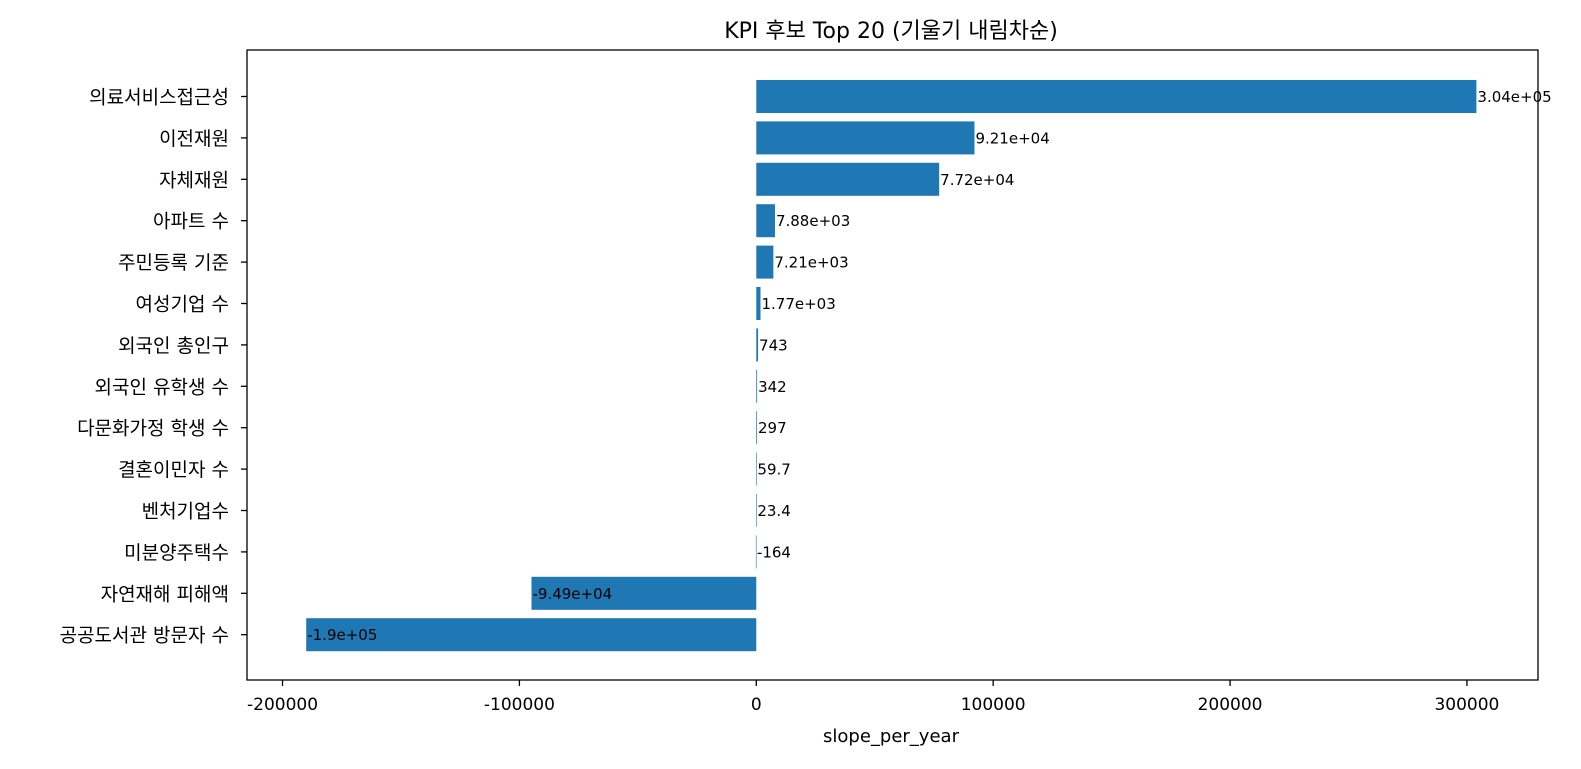  I want to click on category-label: 의료서비스접근성, so click(159, 98).